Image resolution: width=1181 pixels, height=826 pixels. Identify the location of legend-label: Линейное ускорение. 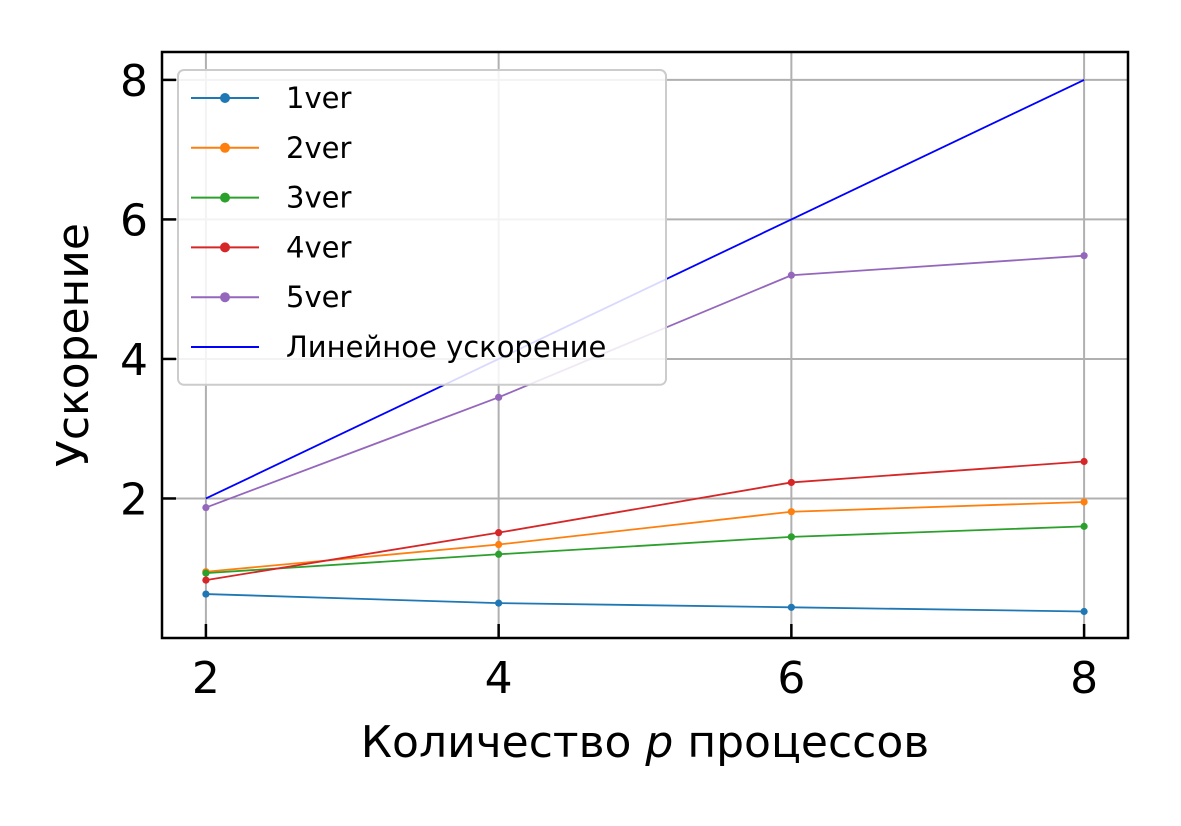
(446, 347).